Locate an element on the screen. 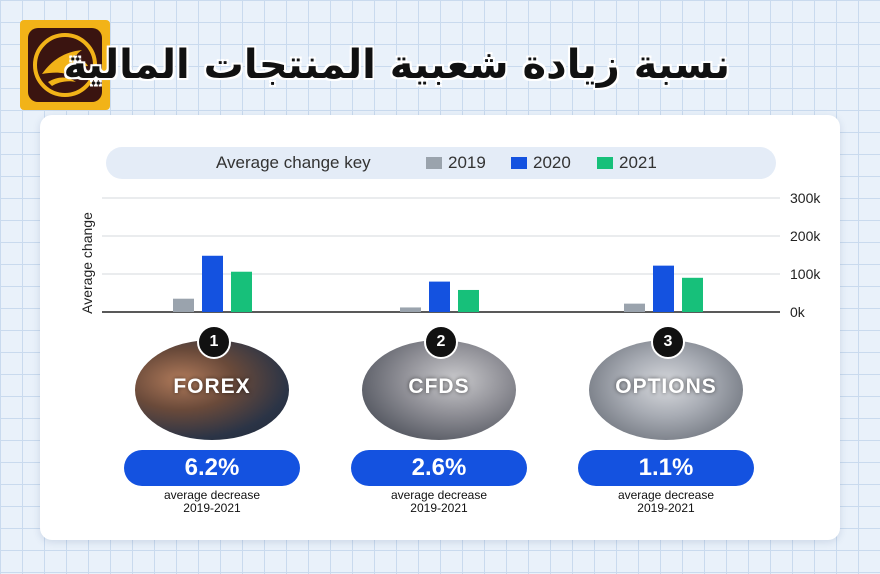 The width and height of the screenshot is (880, 574). bar-options-2021 is located at coordinates (692, 294).